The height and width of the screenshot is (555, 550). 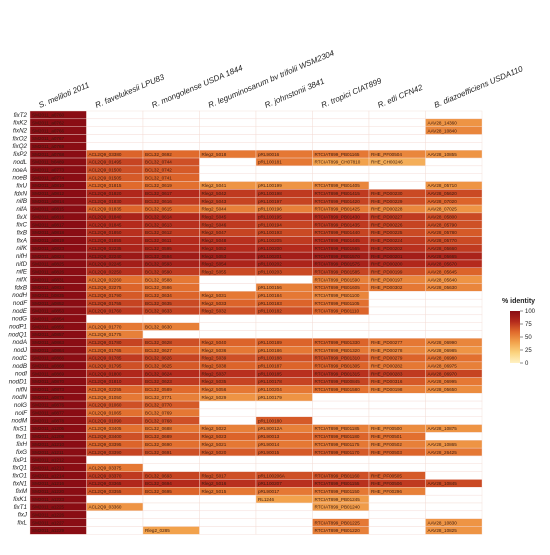 What do you see at coordinates (20, 178) in the screenshot?
I see `gene-label: noeB` at bounding box center [20, 178].